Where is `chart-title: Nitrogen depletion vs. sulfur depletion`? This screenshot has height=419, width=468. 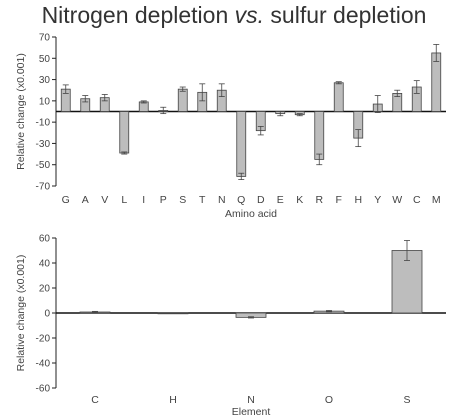 chart-title: Nitrogen depletion vs. sulfur depletion is located at coordinates (234, 15).